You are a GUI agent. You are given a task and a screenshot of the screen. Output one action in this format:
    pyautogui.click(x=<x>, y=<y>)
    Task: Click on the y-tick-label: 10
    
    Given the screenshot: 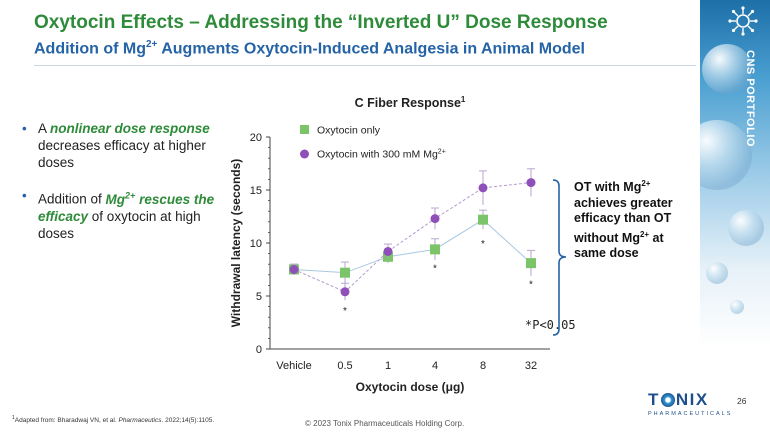 What is the action you would take?
    pyautogui.click(x=256, y=244)
    